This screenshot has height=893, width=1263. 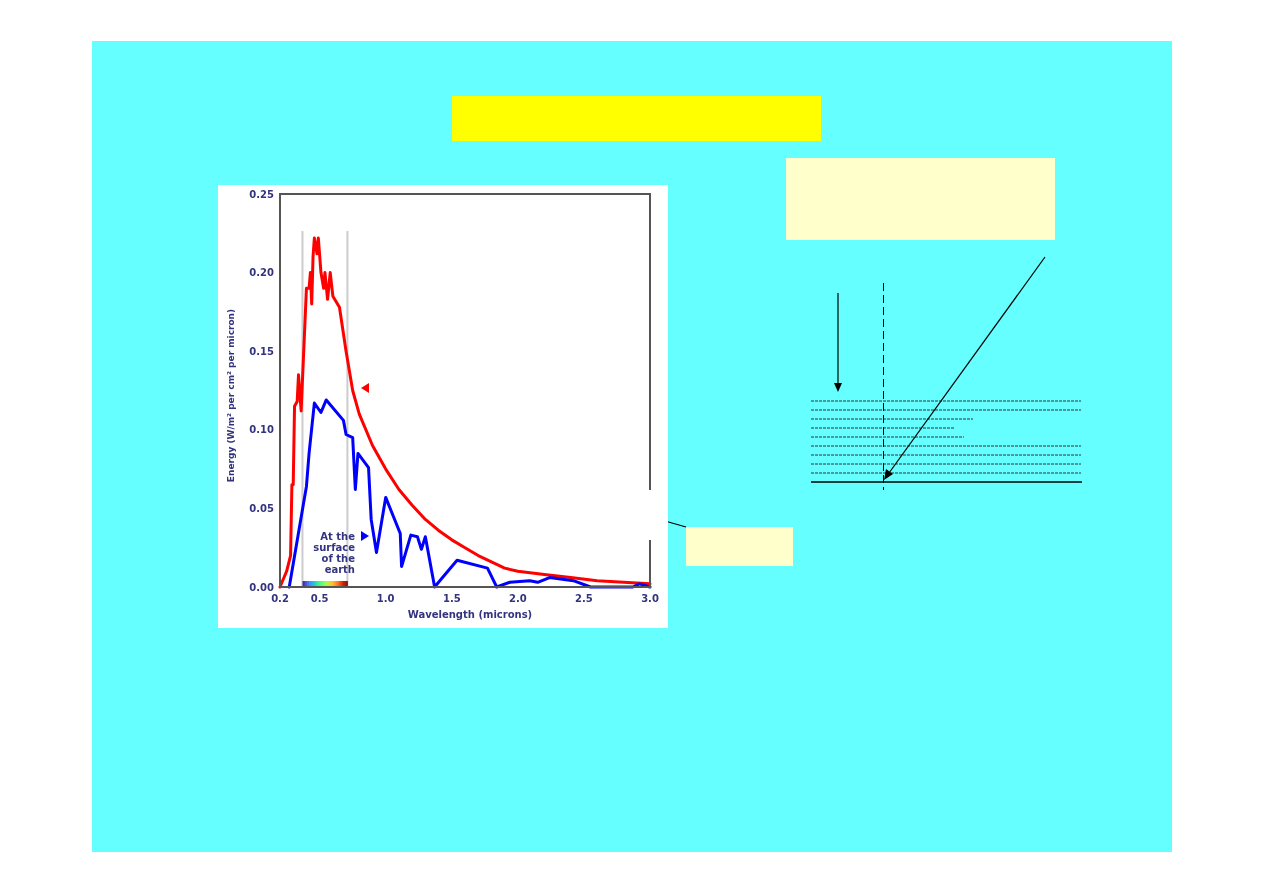 What do you see at coordinates (262, 587) in the screenshot?
I see `y-tick-label: 0.00` at bounding box center [262, 587].